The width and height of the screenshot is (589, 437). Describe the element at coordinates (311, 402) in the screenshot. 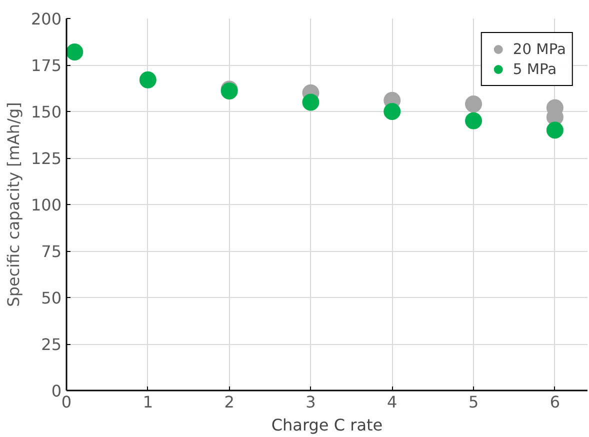

I see `x-tick-label: 3` at that location.